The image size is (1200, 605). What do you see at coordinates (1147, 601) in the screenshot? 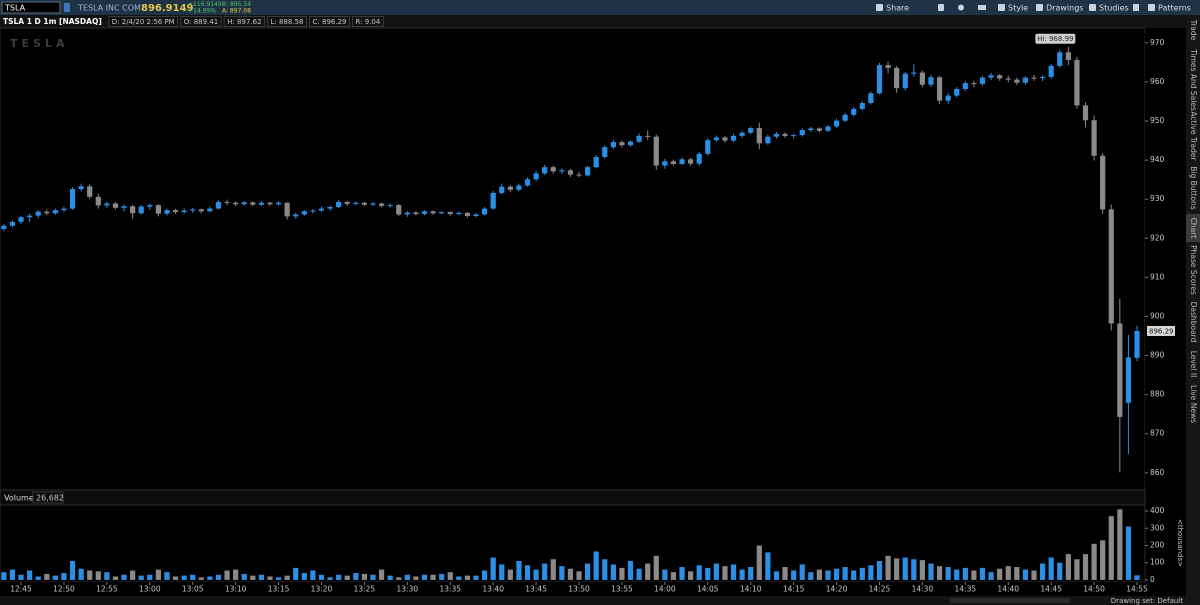
I see `drawing-set: Drawing set: Default` at bounding box center [1147, 601].